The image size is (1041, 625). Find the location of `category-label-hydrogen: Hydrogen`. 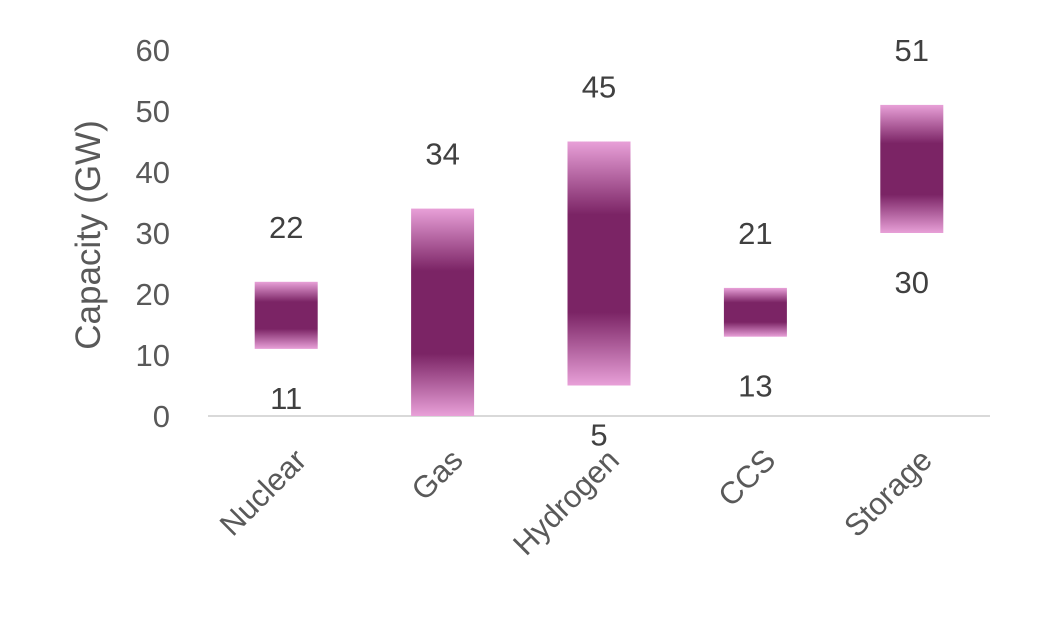

category-label-hydrogen: Hydrogen is located at coordinates (566, 502).